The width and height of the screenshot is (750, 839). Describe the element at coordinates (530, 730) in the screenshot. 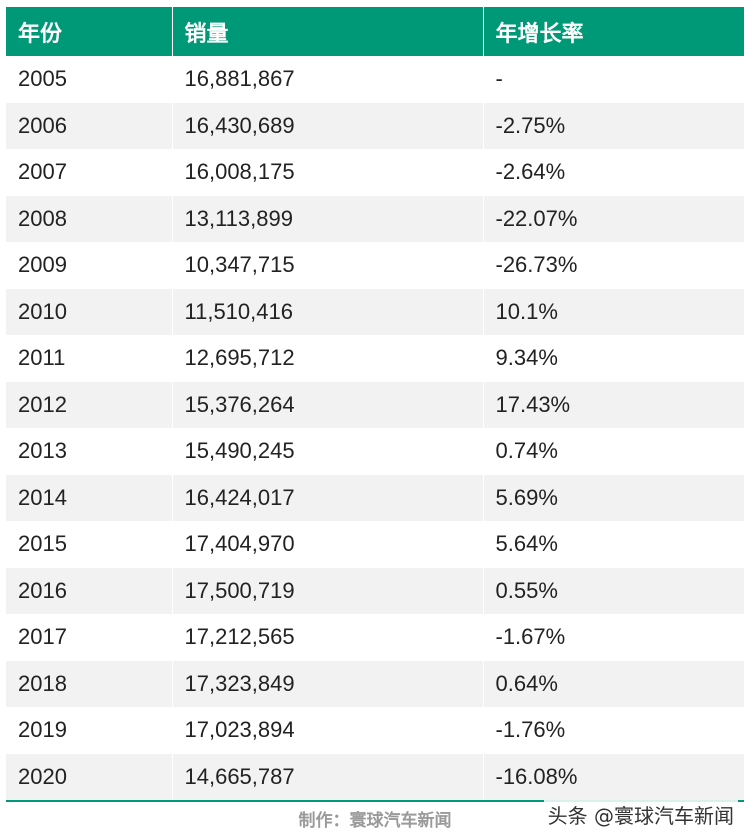

I see `cell-growth: -1.76%` at that location.